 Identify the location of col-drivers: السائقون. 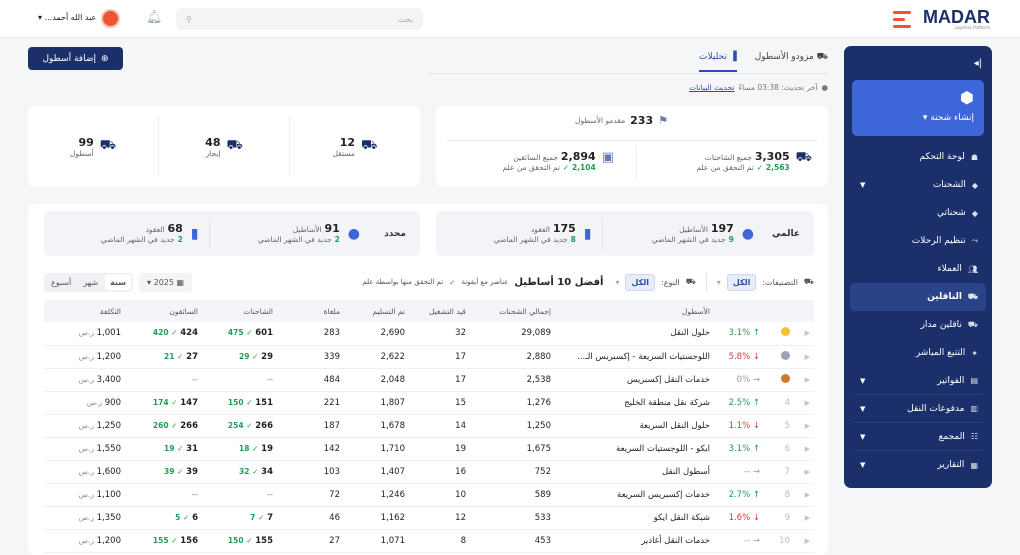
(163, 311).